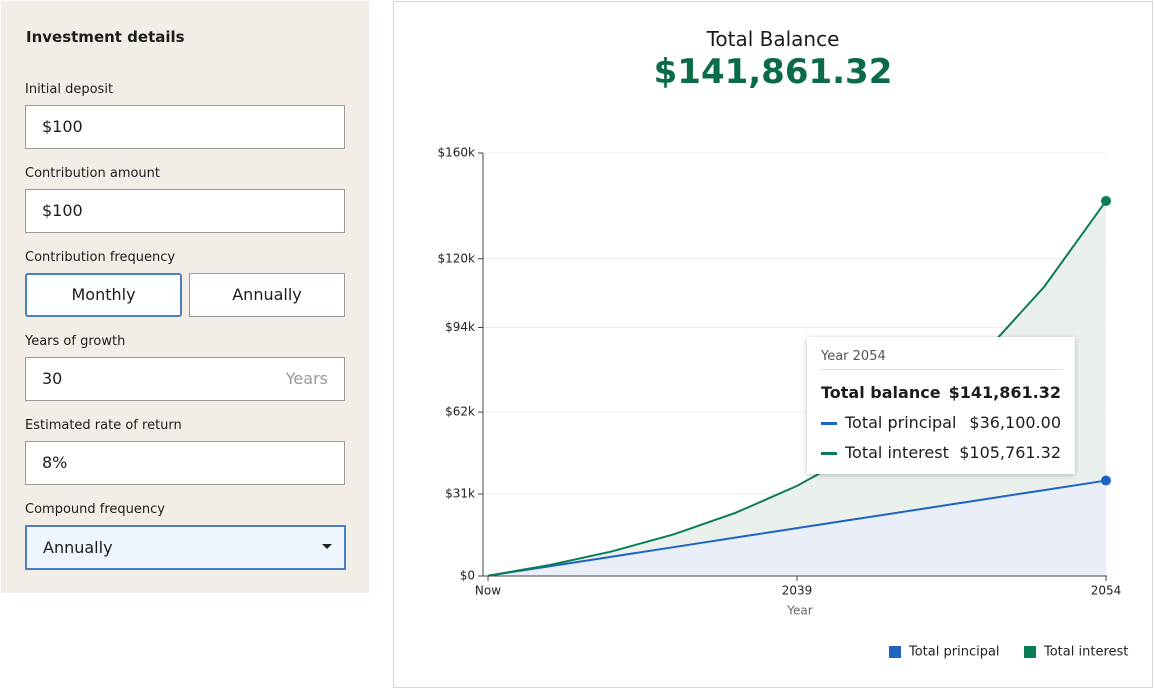 Image resolution: width=1154 pixels, height=689 pixels. I want to click on field-label: Contribution frequency, so click(100, 257).